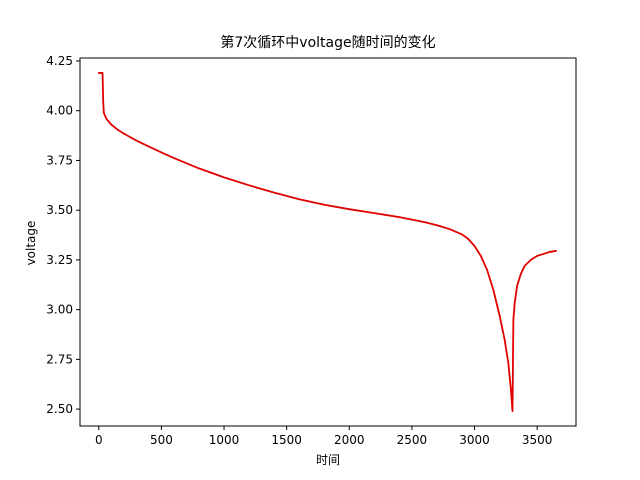 This screenshot has width=640, height=480. Describe the element at coordinates (99, 440) in the screenshot. I see `x-tick-label: 0` at that location.